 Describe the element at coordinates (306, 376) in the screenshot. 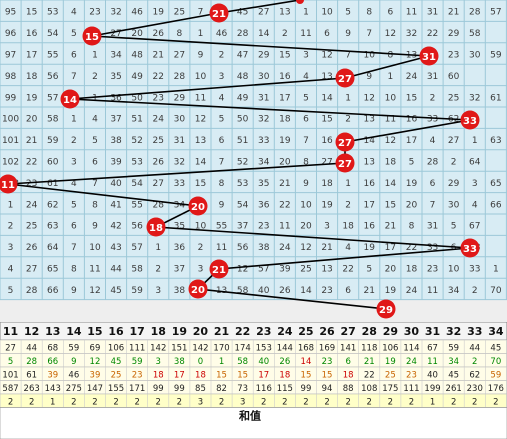

I see `footer-stats-cell: 15` at that location.